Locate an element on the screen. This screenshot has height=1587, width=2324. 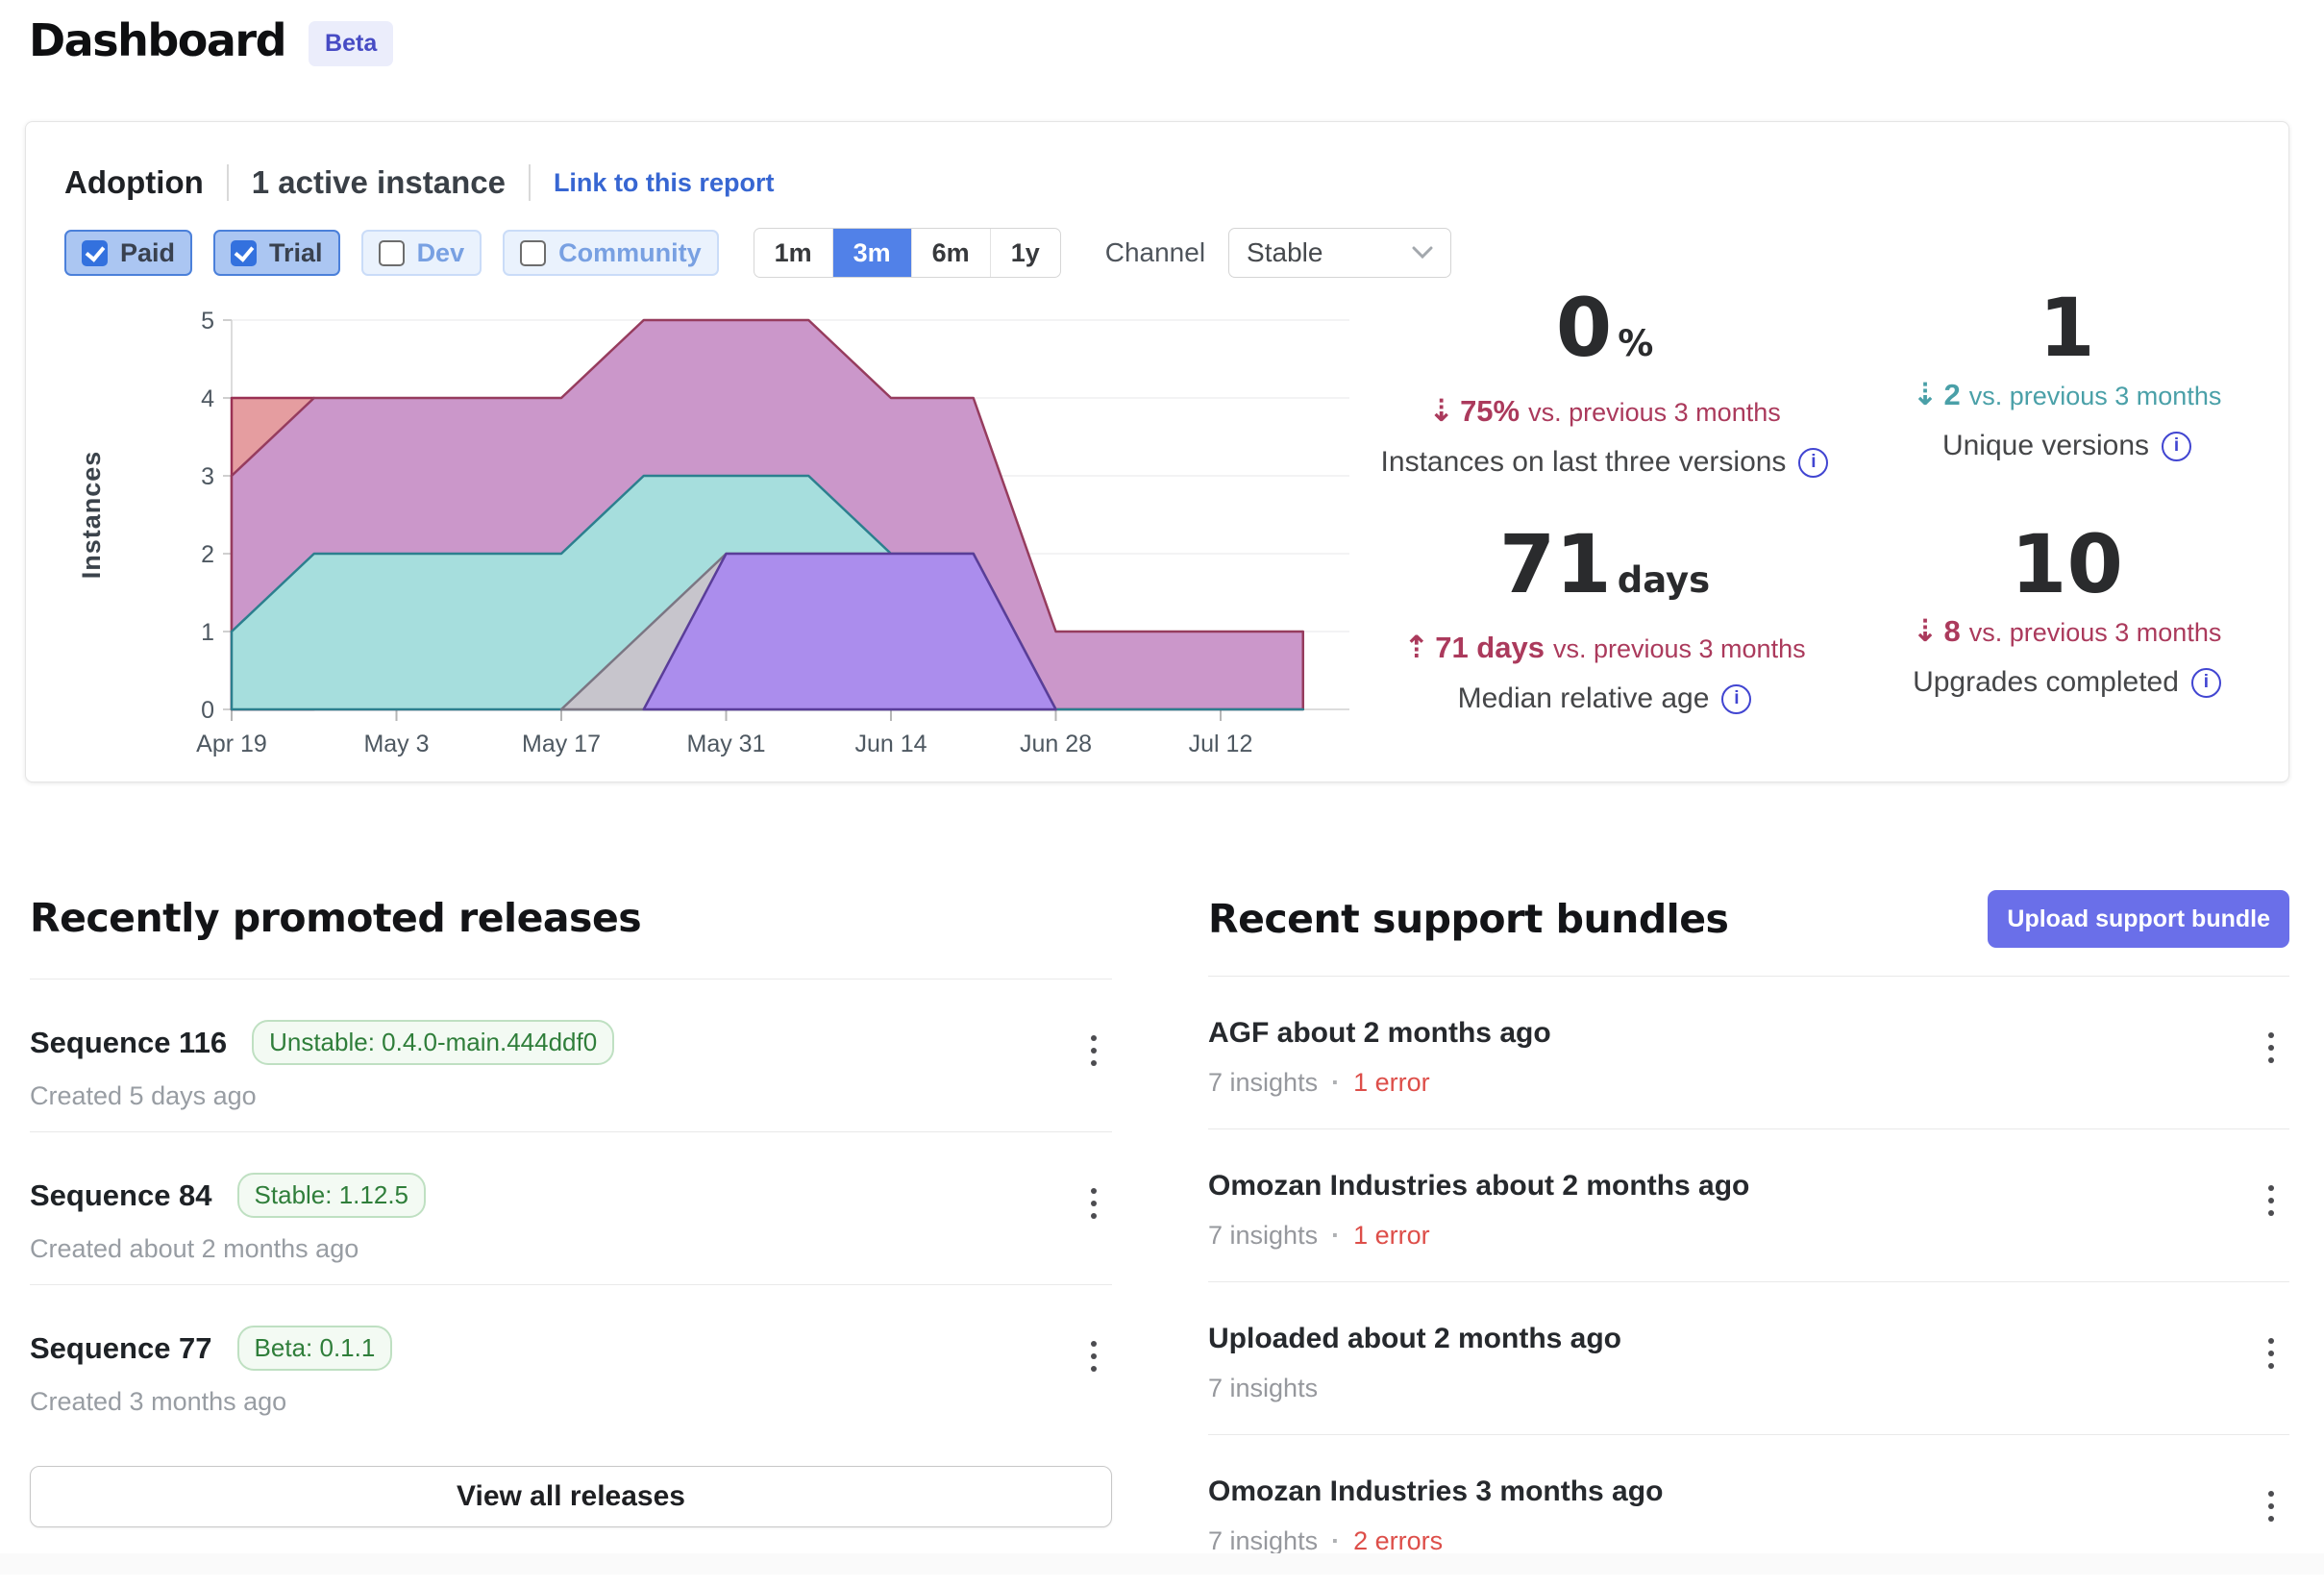
svg-text: 3 is located at coordinates (207, 476).